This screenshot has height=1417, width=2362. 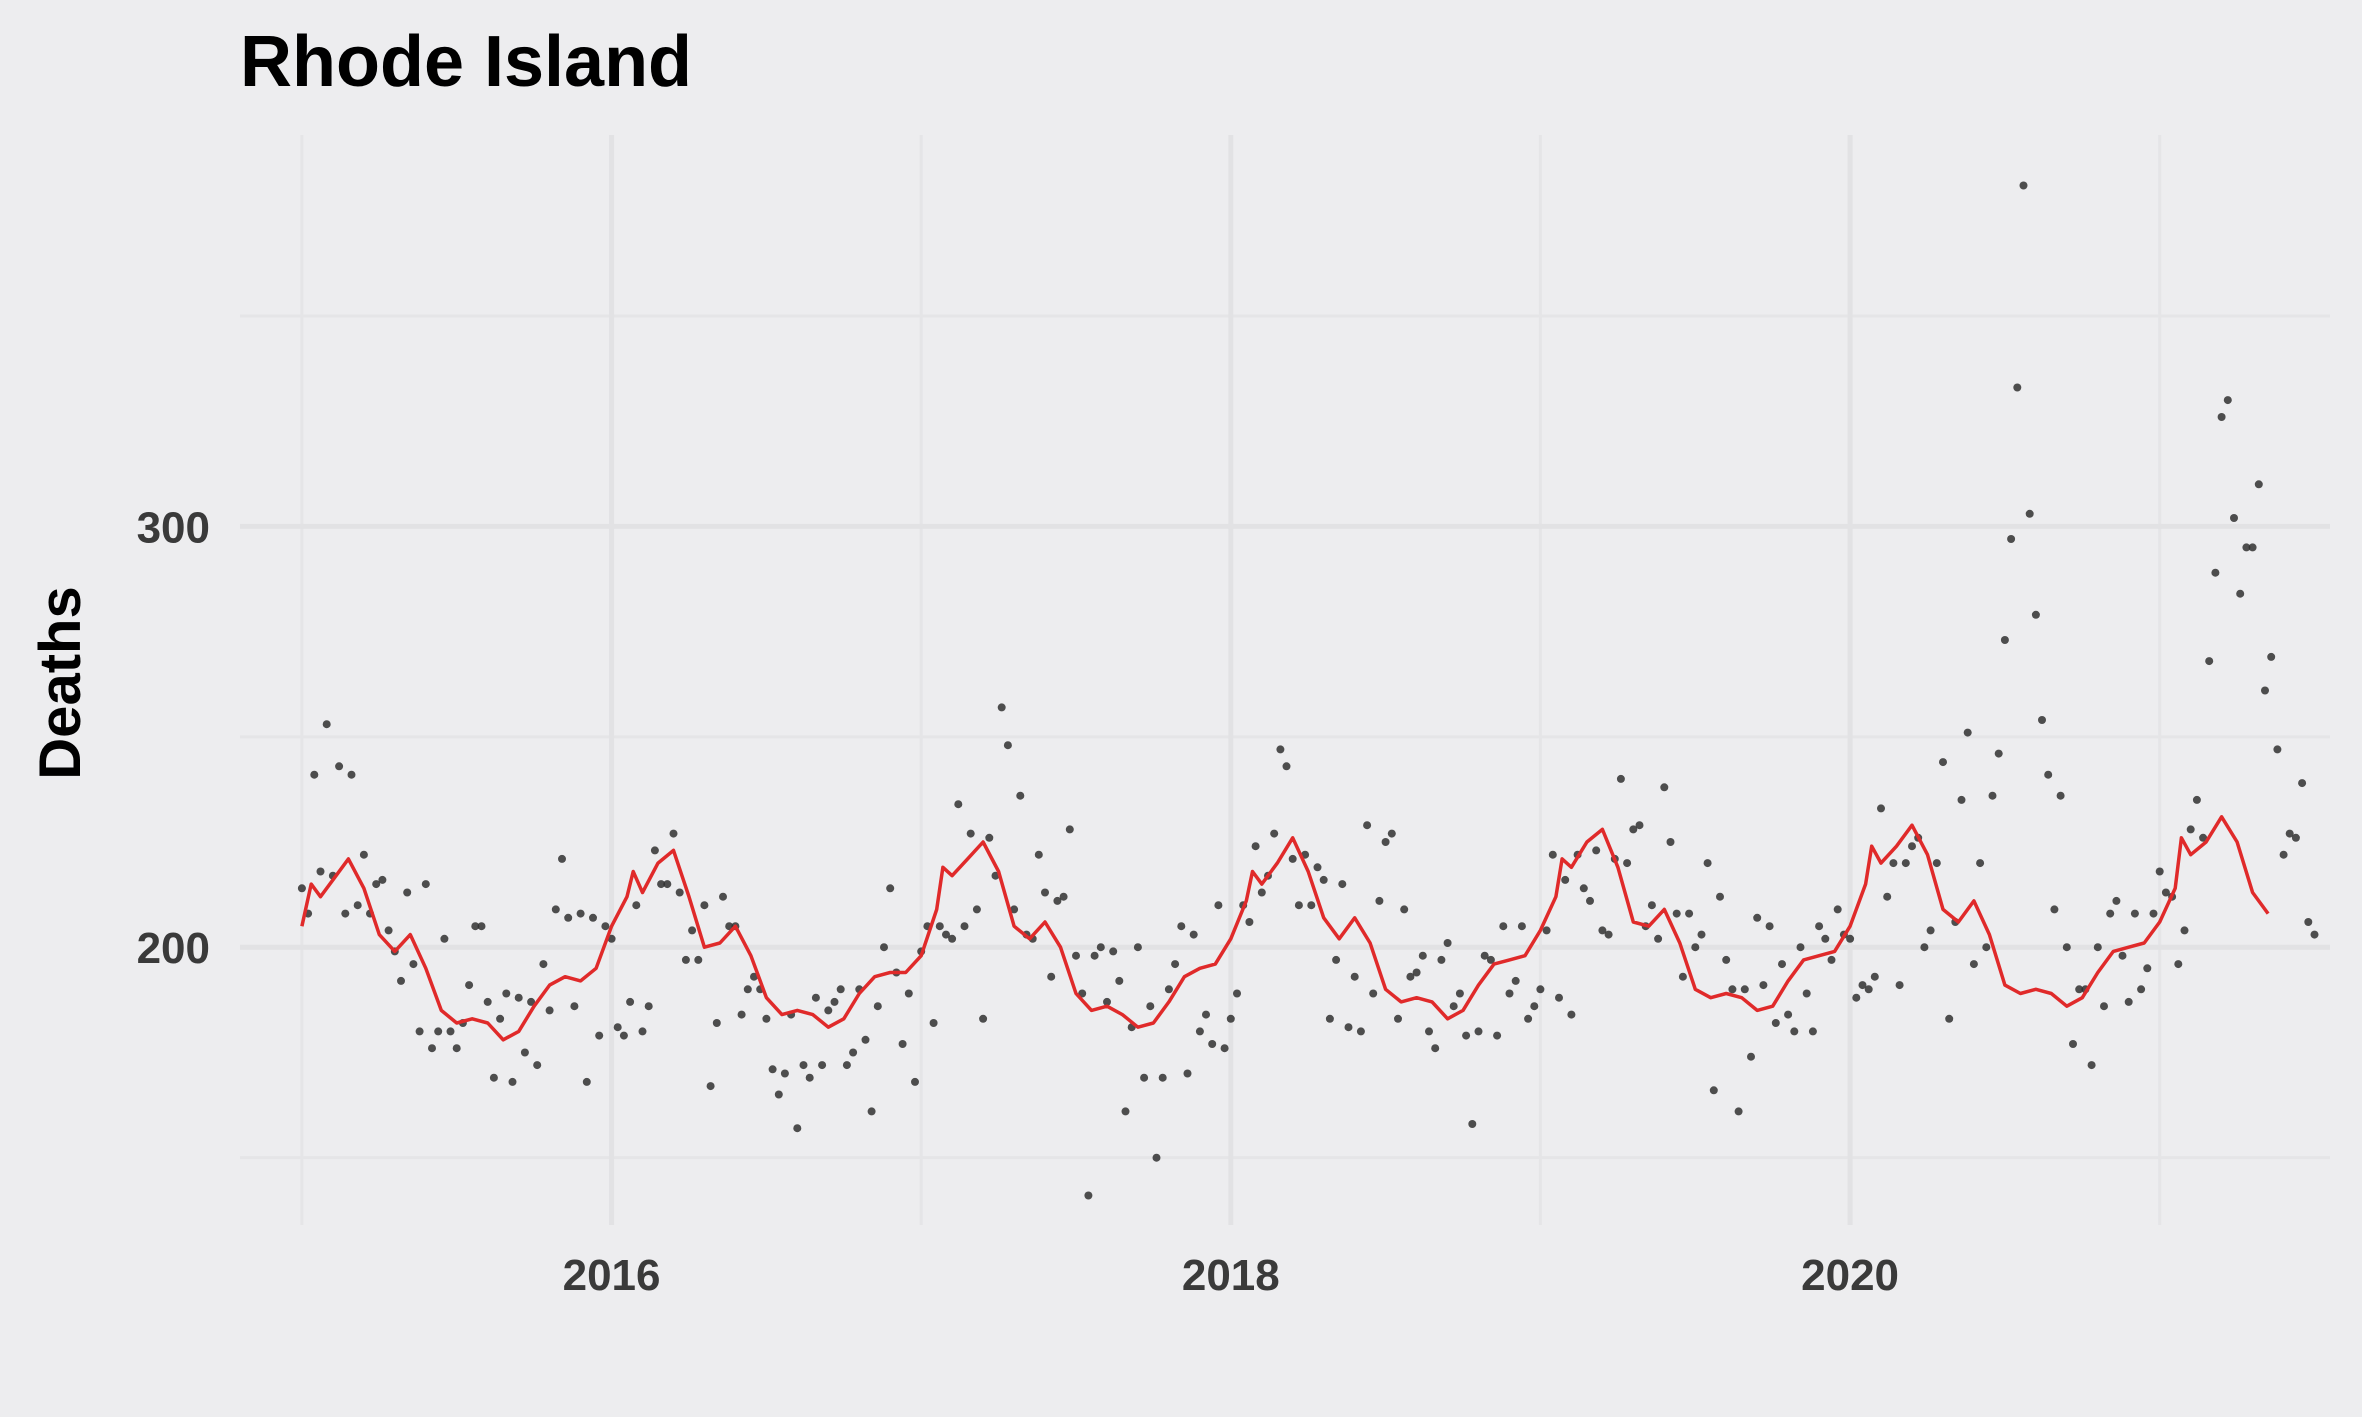 What do you see at coordinates (1850, 1275) in the screenshot?
I see `x-tick-label: 2020` at bounding box center [1850, 1275].